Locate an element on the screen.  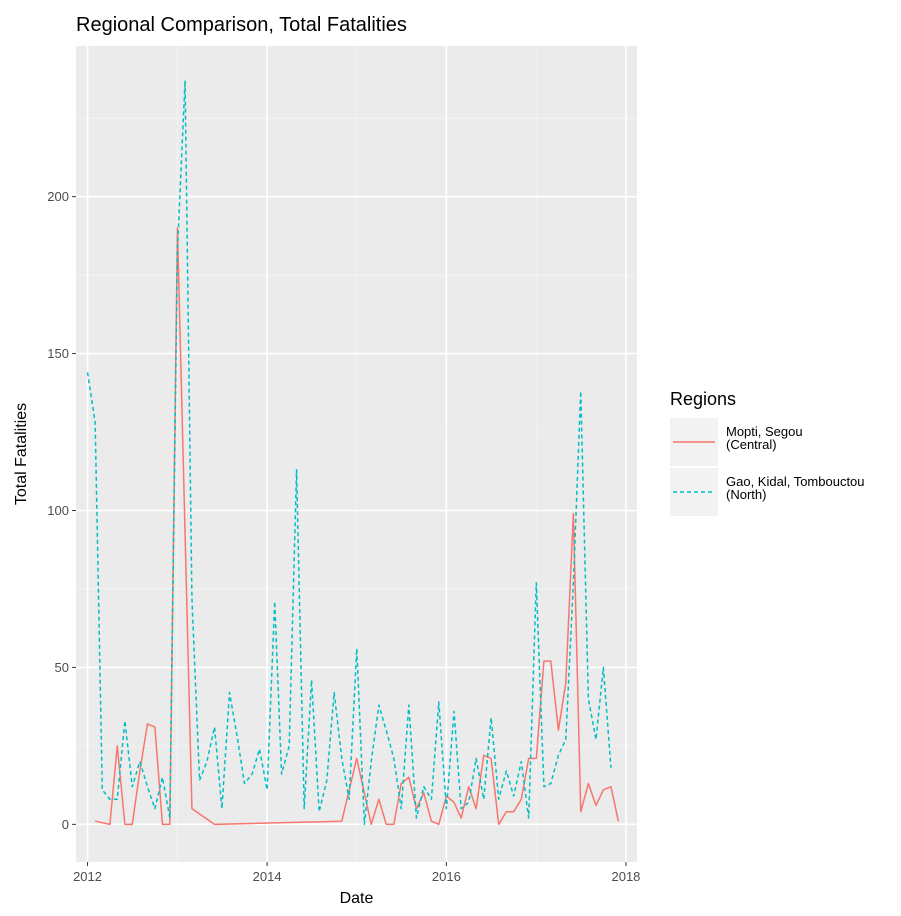
x-tick-label: 2016 is located at coordinates (446, 876).